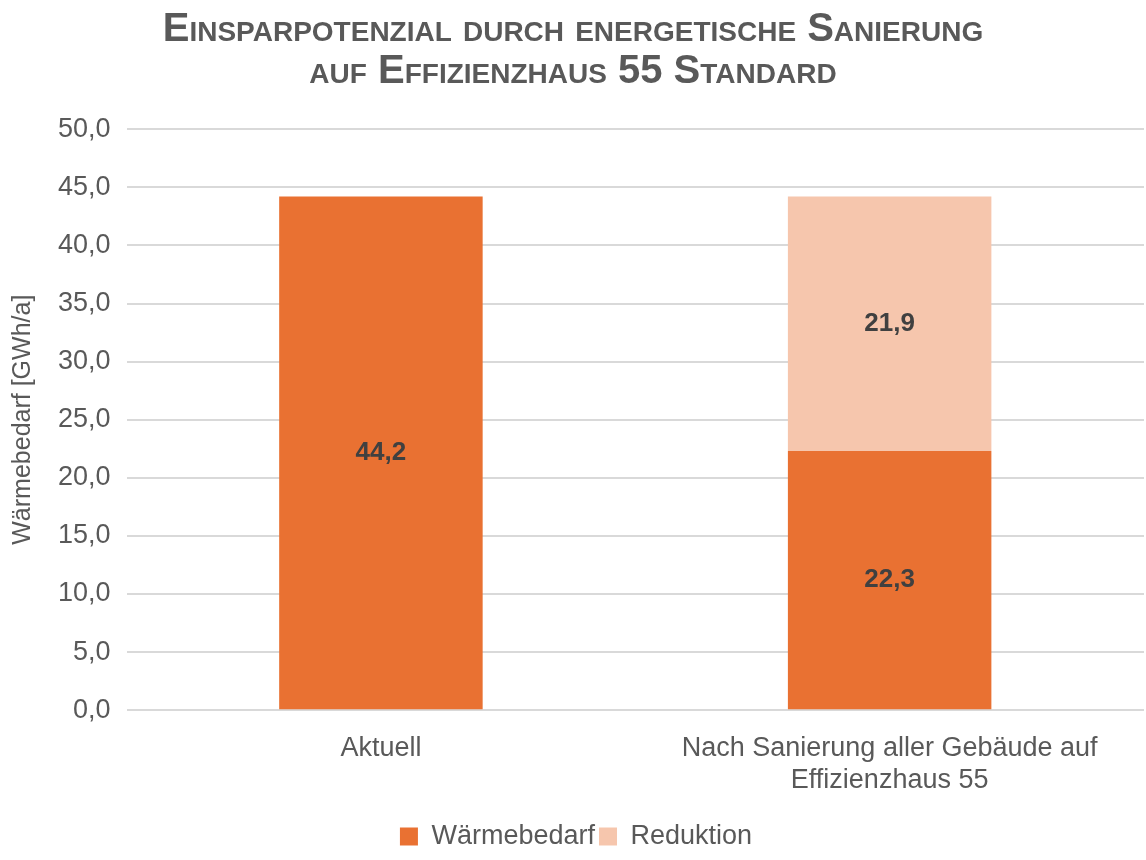  What do you see at coordinates (84, 127) in the screenshot?
I see `y-tick-label: 50,0` at bounding box center [84, 127].